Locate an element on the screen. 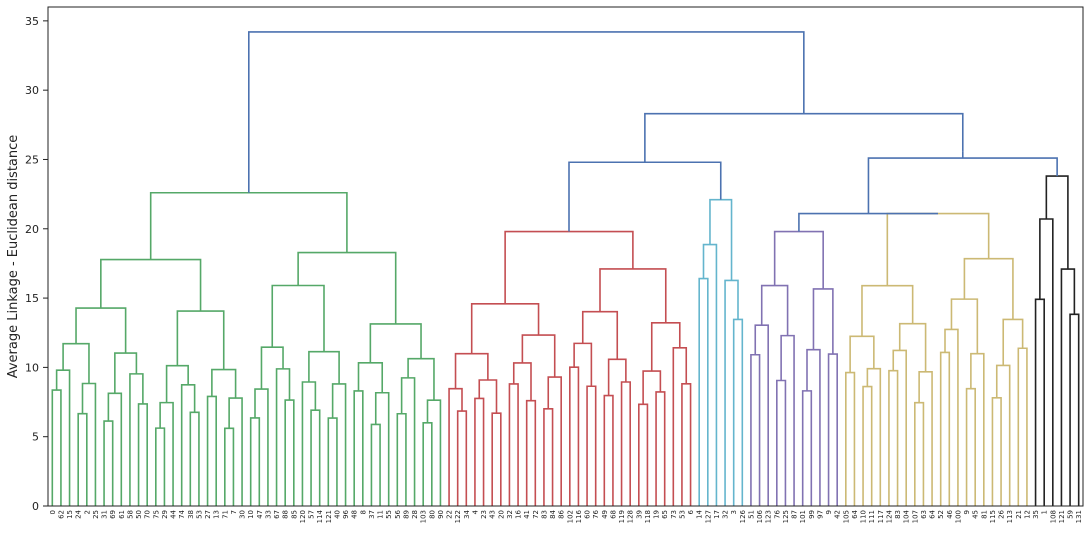 This screenshot has height=542, width=1090. leaf-label: 64 is located at coordinates (855, 513).